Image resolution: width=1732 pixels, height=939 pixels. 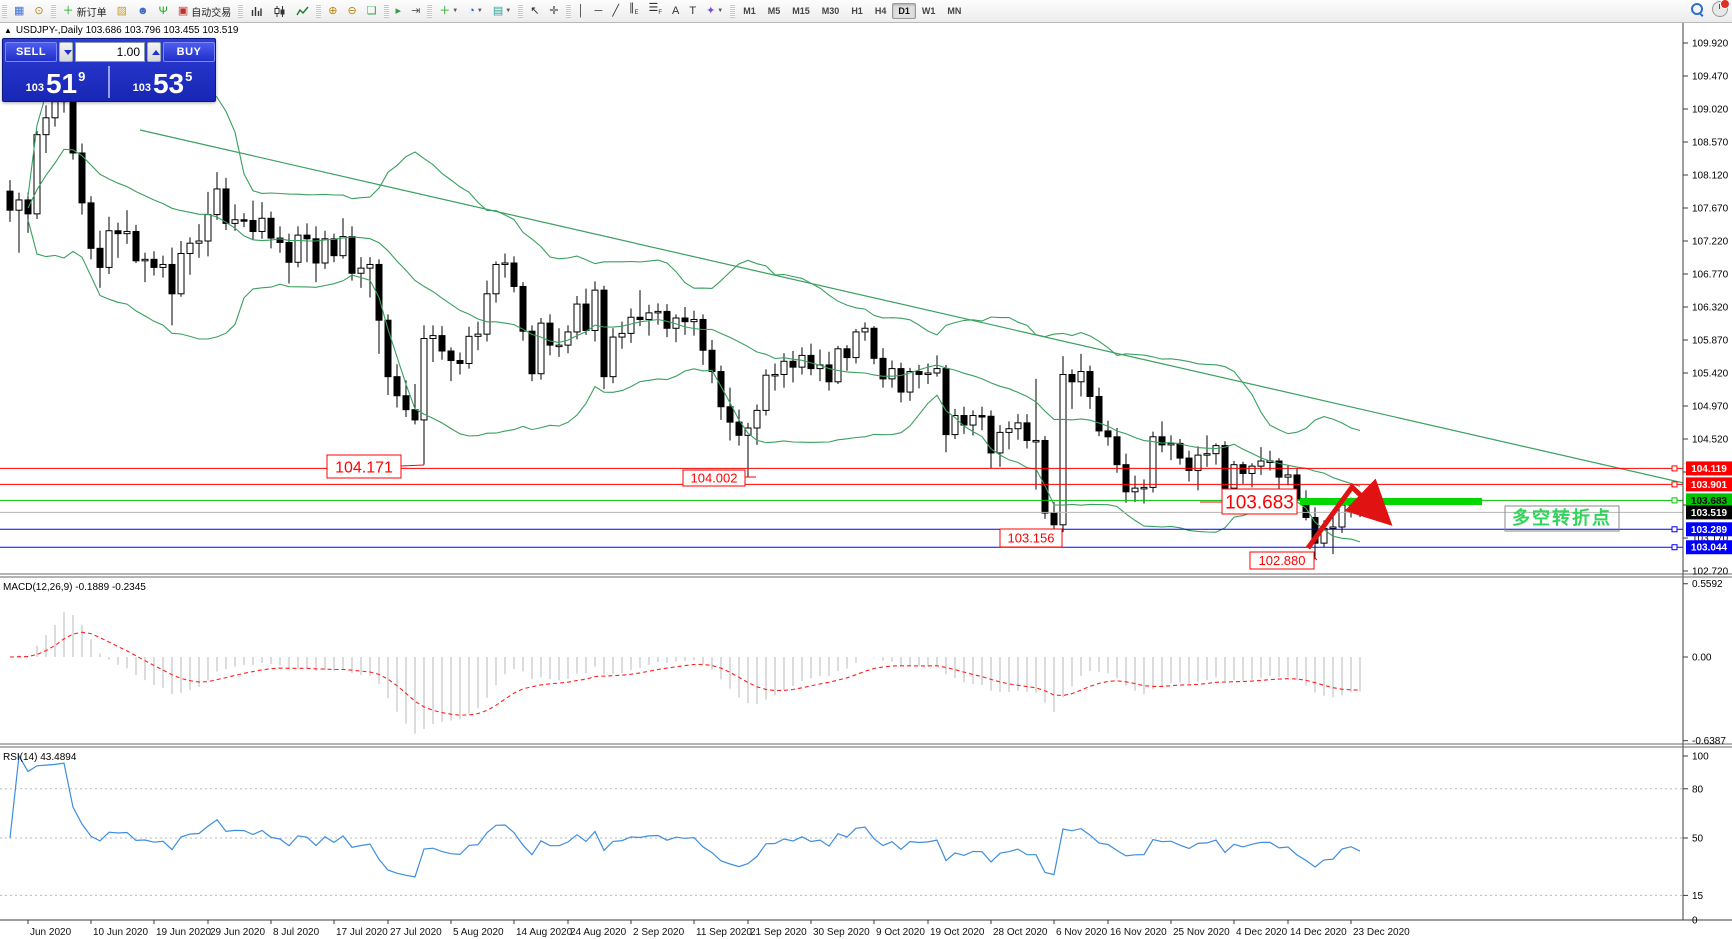 What do you see at coordinates (475, 10) in the screenshot?
I see `periods-icon: ◔ ▼` at bounding box center [475, 10].